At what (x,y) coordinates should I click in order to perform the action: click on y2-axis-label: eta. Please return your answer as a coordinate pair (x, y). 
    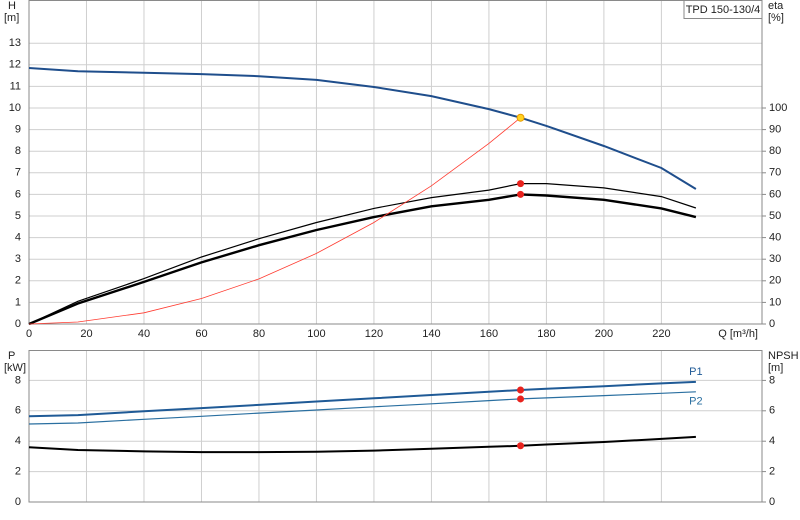
    Looking at the image, I should click on (776, 6).